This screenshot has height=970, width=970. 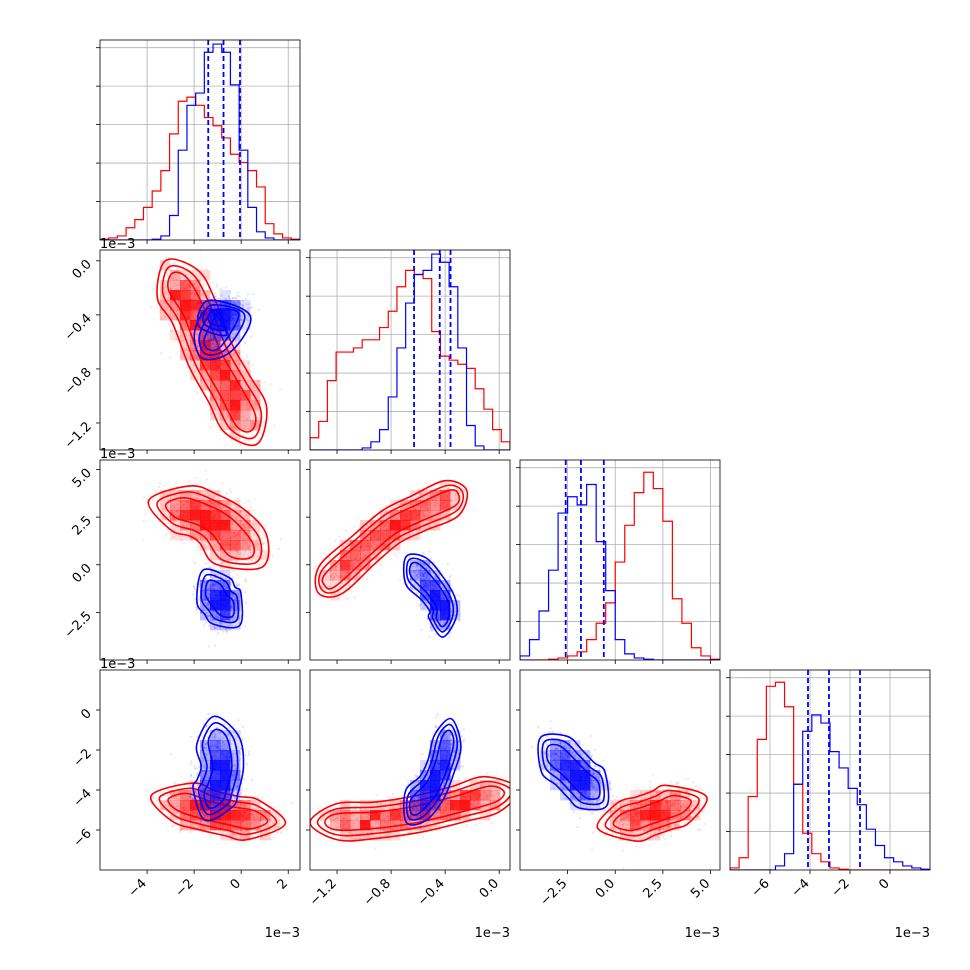 What do you see at coordinates (702, 933) in the screenshot?
I see `x-offset-label-2: 1e−3` at bounding box center [702, 933].